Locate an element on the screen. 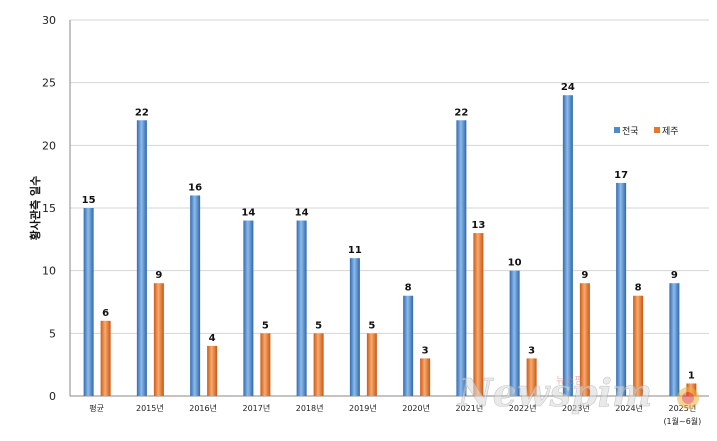  bar-value-label: 15 is located at coordinates (89, 200).